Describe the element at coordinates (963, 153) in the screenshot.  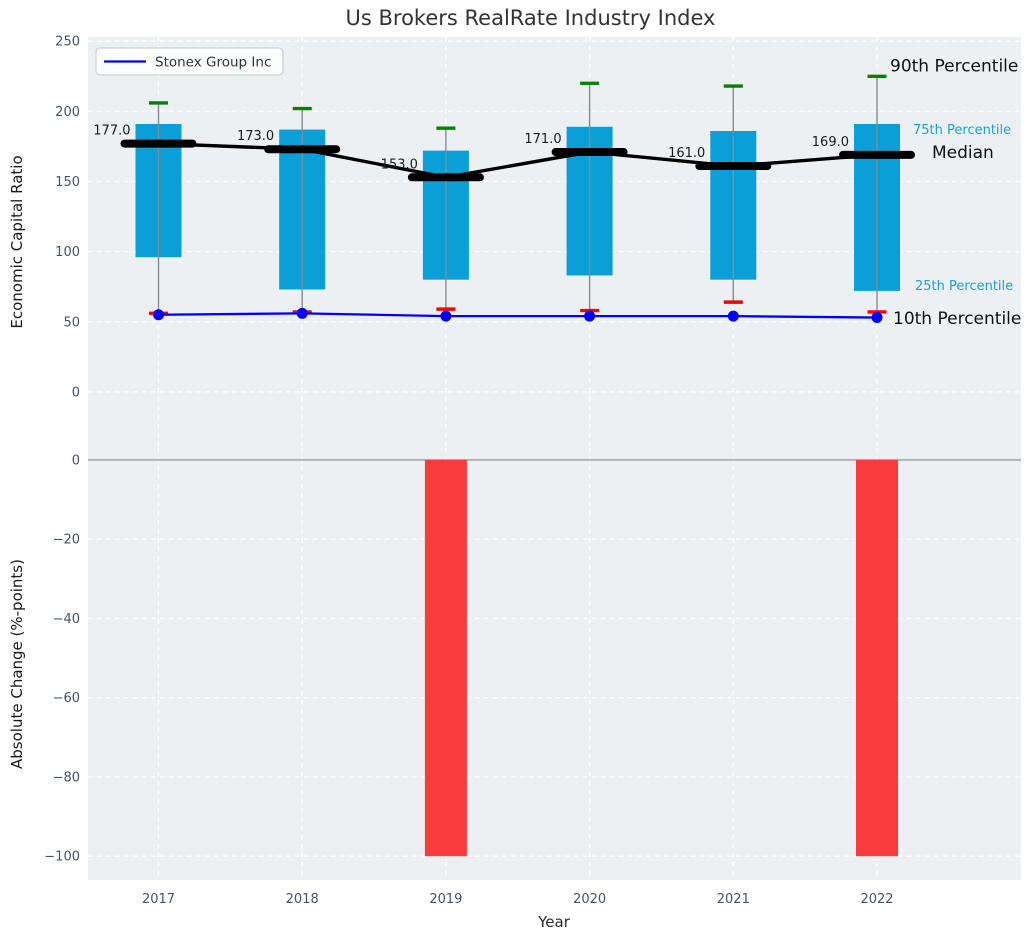
I see `percentile-annotation-median: Median` at that location.